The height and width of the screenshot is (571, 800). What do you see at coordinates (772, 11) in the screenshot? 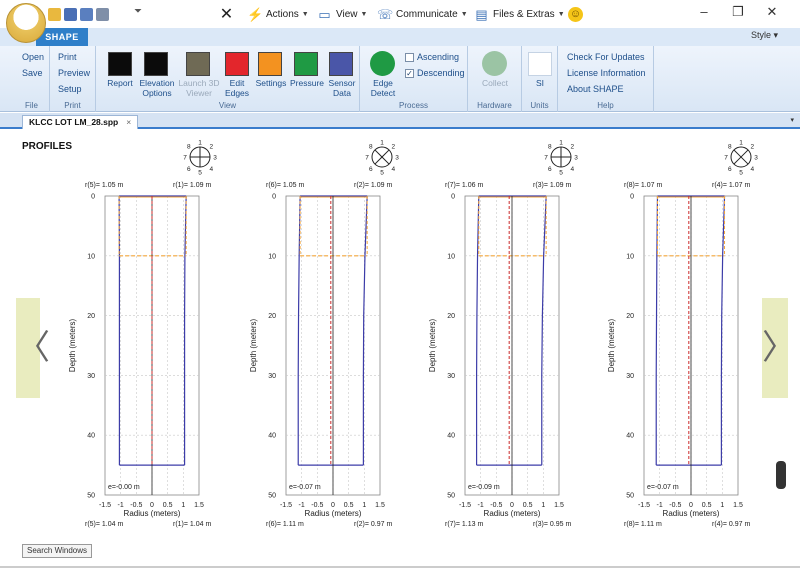
I see `window-close-button: ✕` at bounding box center [772, 11].